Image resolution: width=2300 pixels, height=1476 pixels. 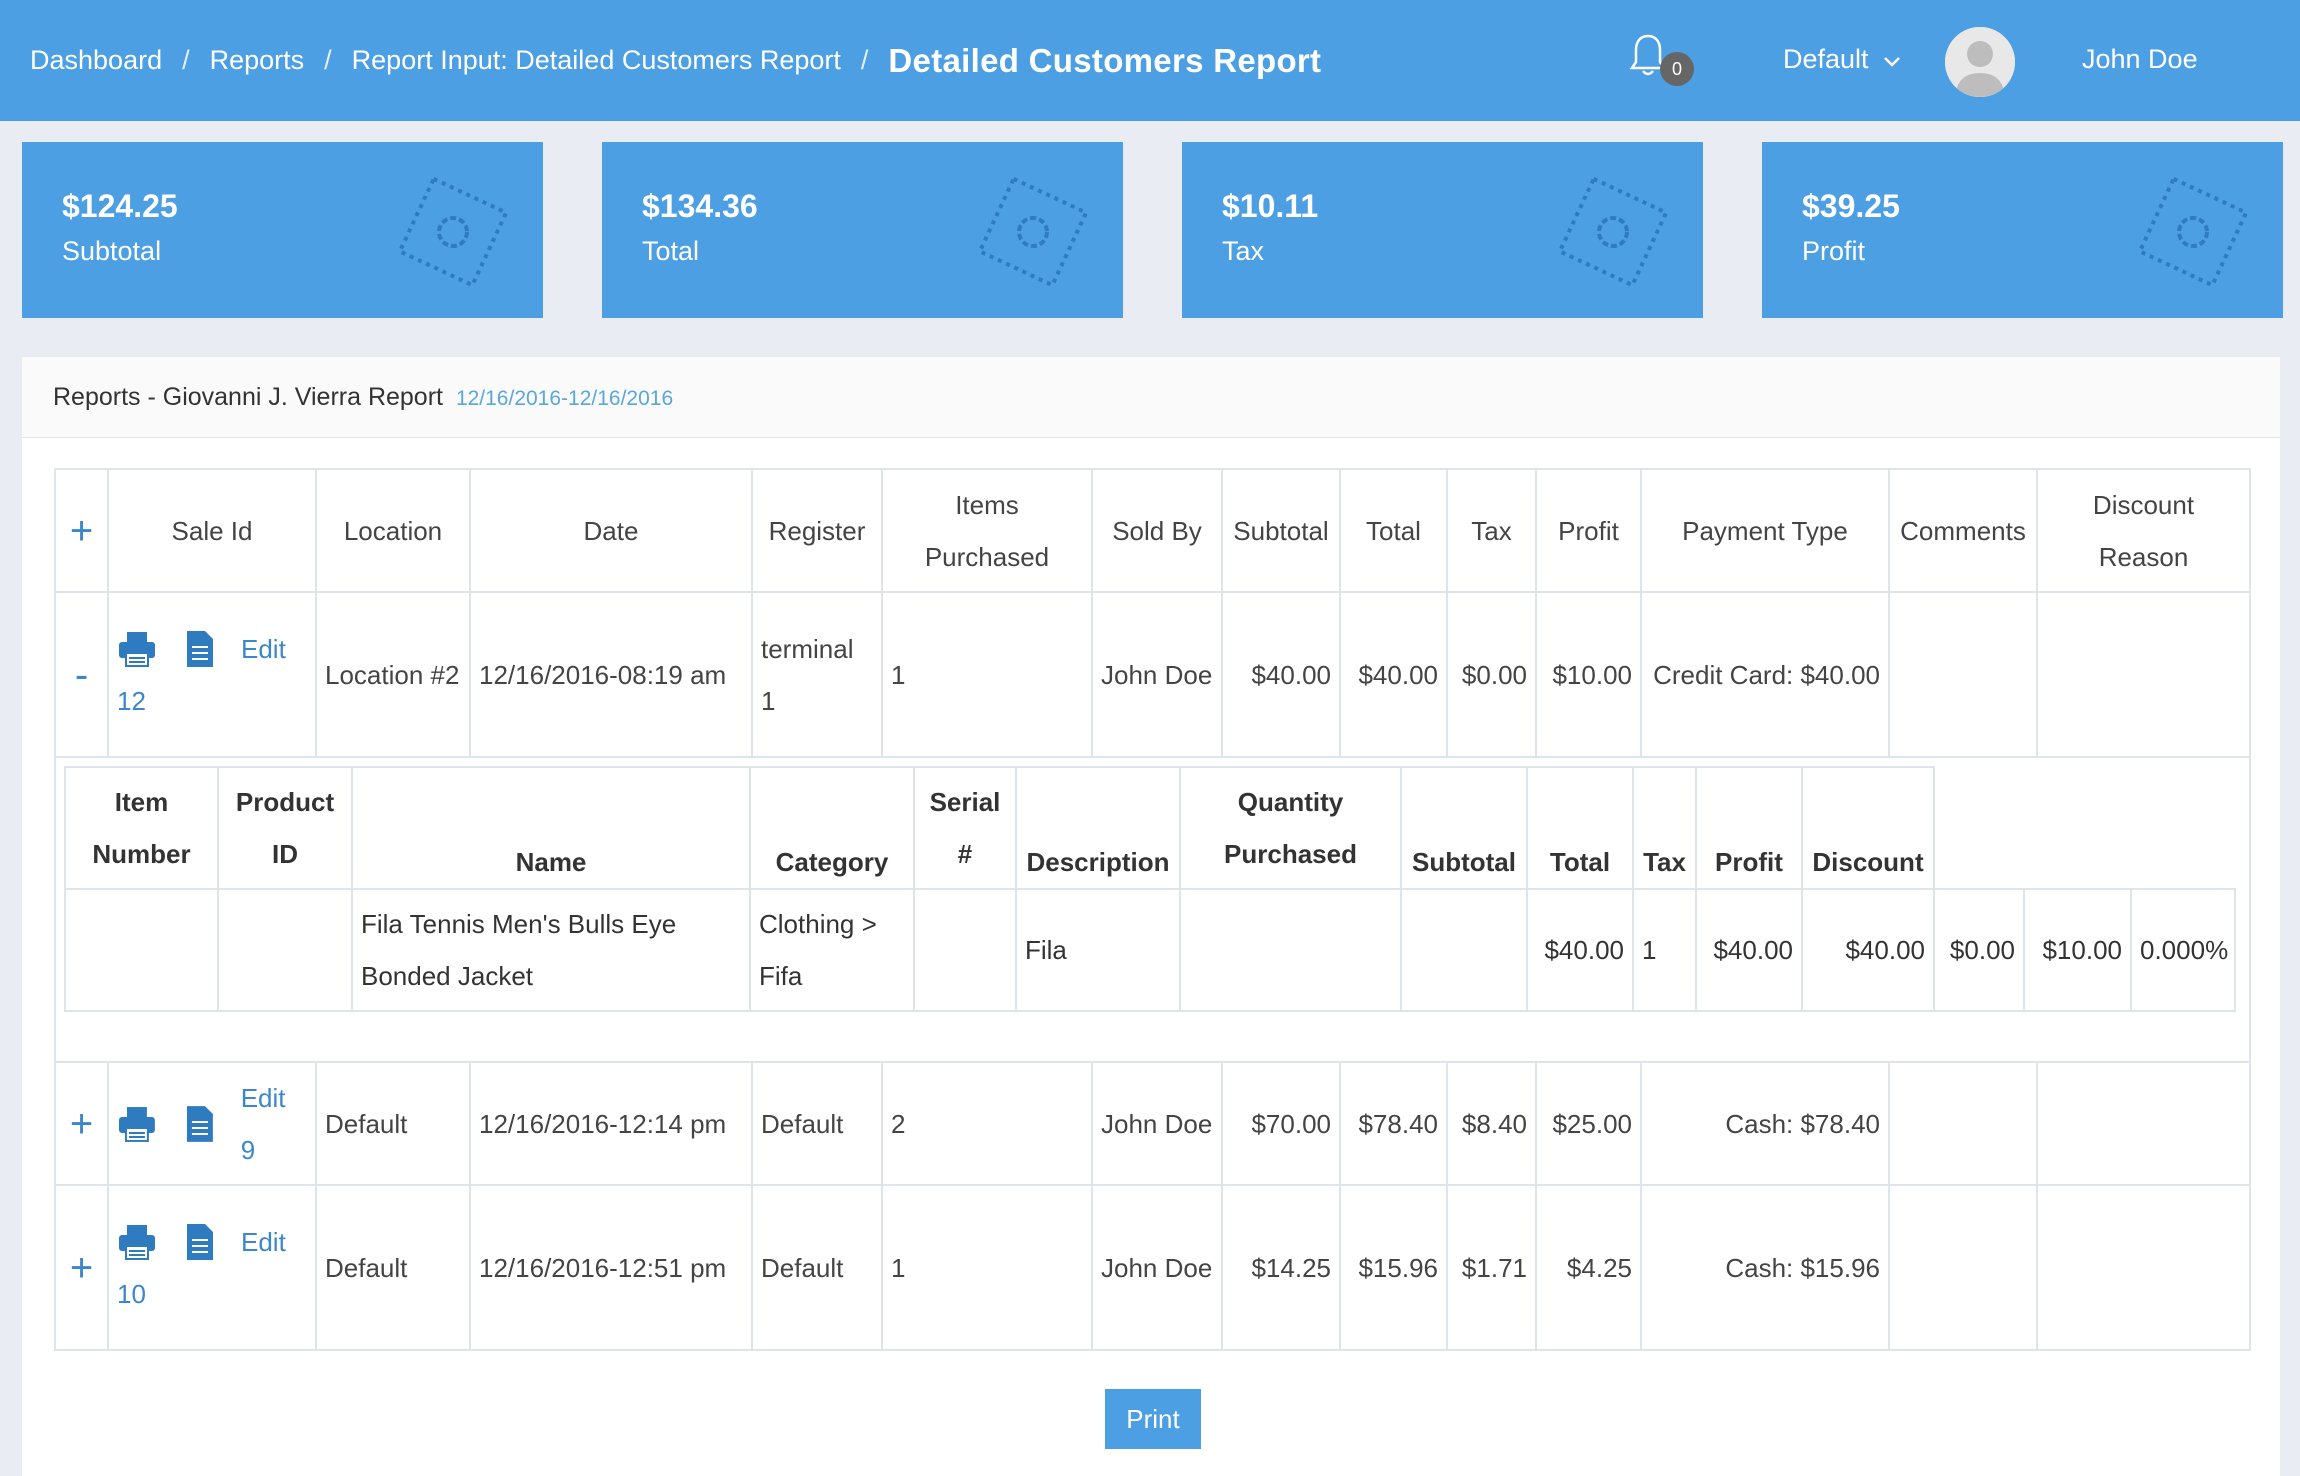 What do you see at coordinates (1393, 1123) in the screenshot?
I see `total-cell: $78.40` at bounding box center [1393, 1123].